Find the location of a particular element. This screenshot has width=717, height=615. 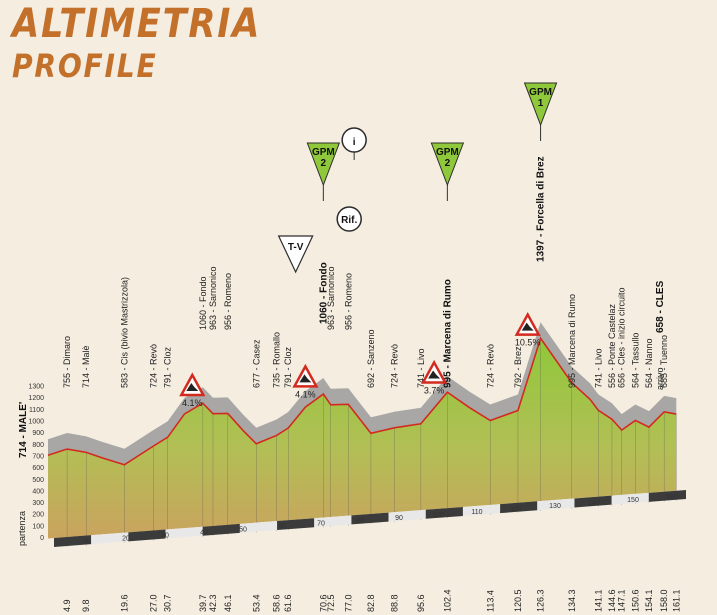

km-label: 120.5 is located at coordinates (518, 600).